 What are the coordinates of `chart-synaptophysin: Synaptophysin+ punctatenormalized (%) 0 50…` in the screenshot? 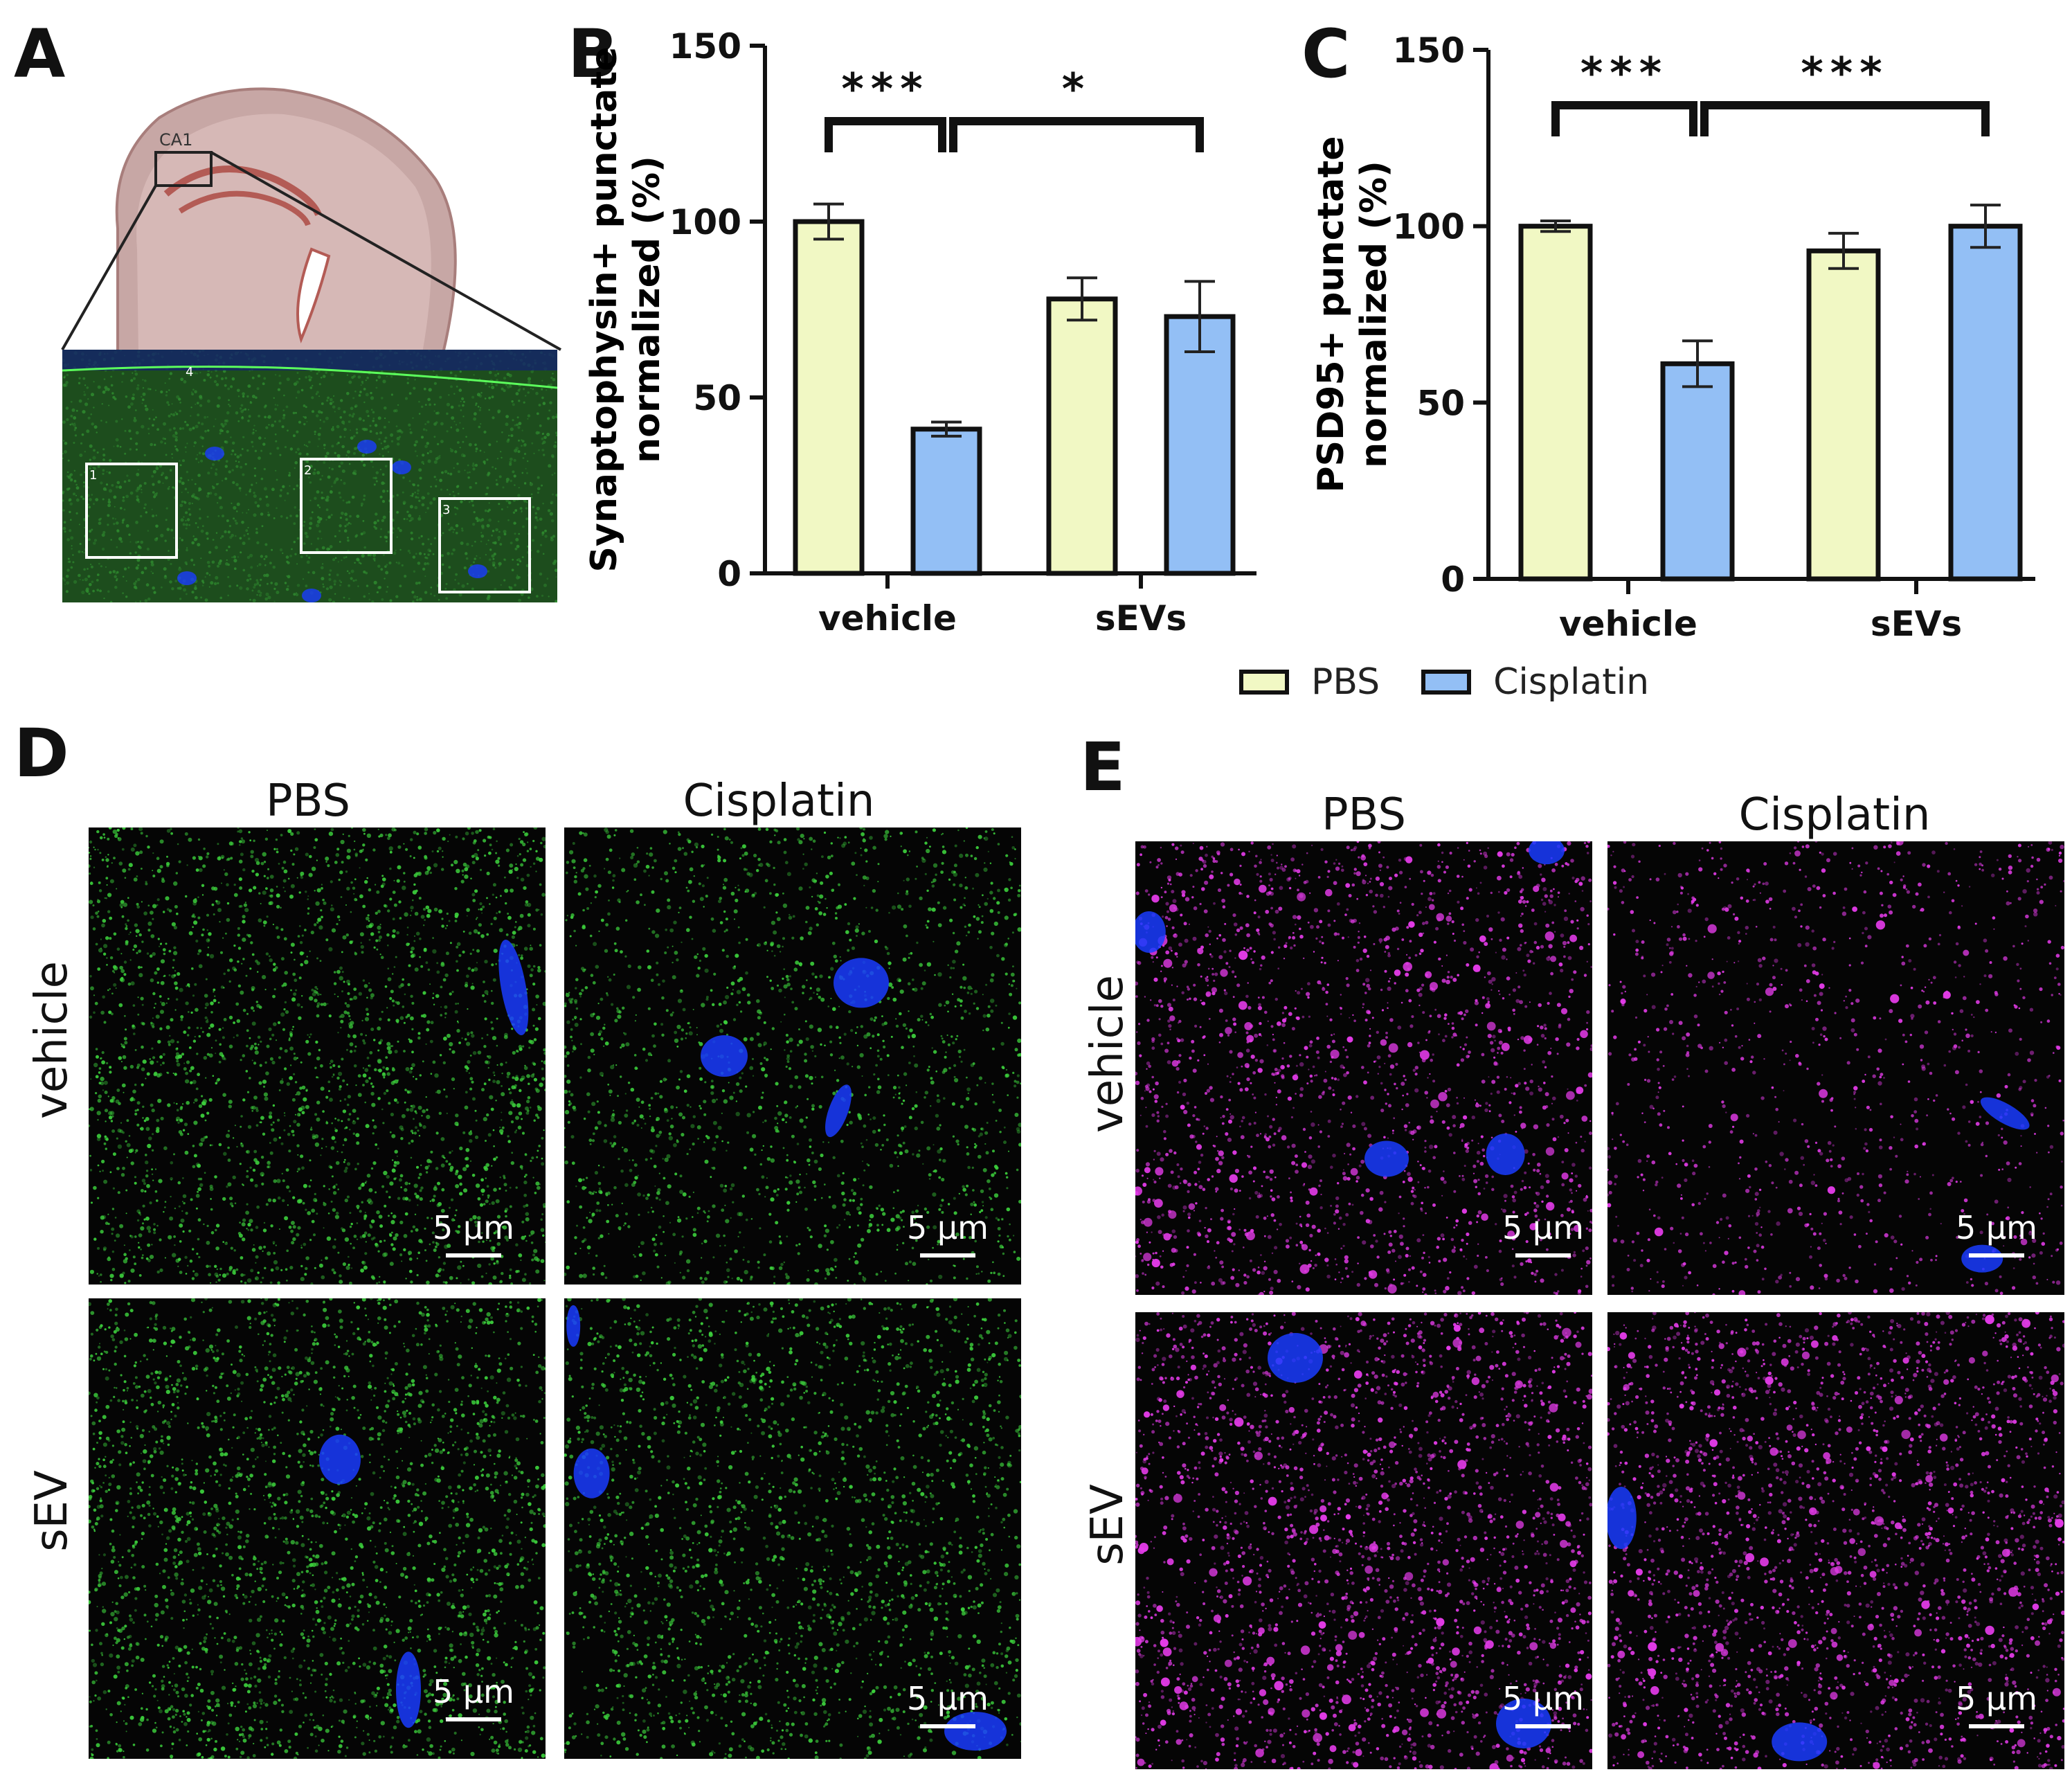 It's located at (920, 332).